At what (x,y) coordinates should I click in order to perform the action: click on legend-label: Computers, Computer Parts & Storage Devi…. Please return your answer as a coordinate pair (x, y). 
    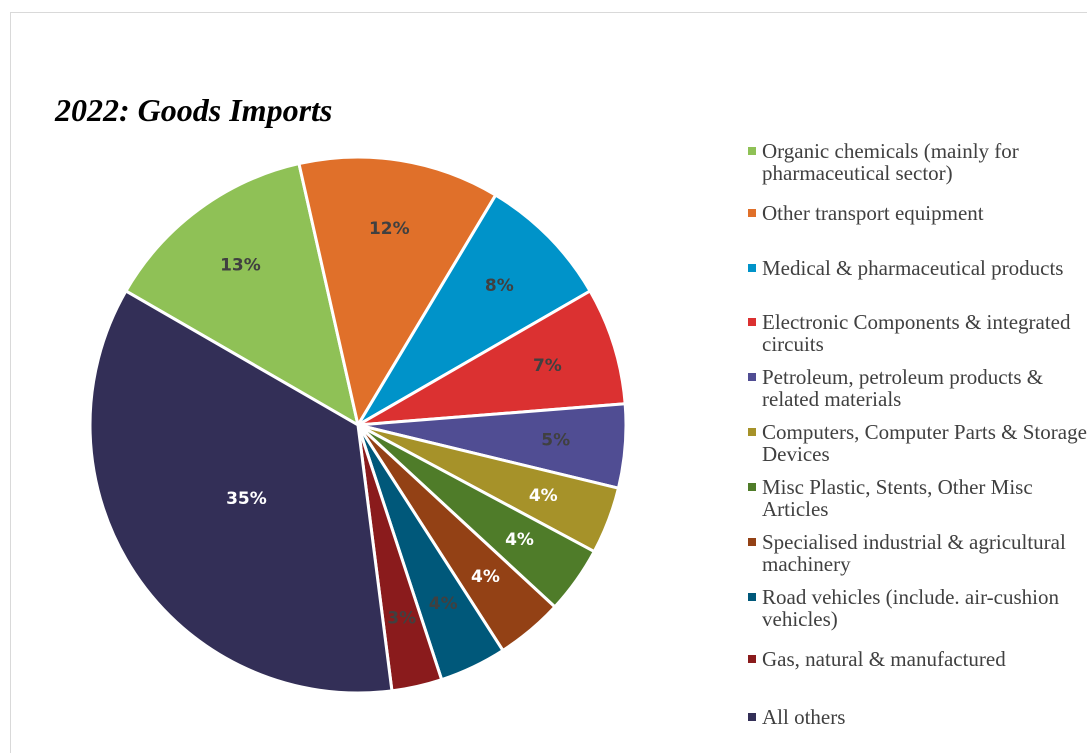
    Looking at the image, I should click on (924, 443).